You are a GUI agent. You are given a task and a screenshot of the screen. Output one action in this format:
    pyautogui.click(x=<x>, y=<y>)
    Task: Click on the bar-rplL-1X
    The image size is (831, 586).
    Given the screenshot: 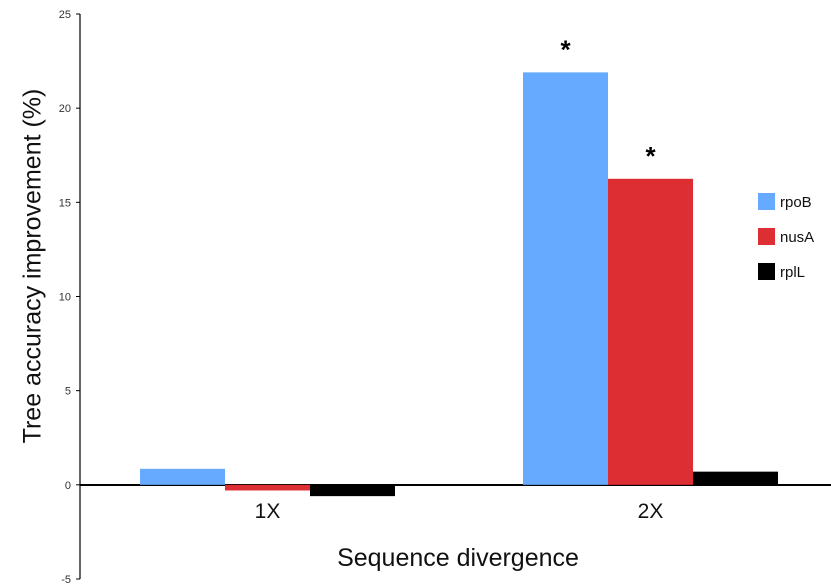 What is the action you would take?
    pyautogui.click(x=352, y=490)
    